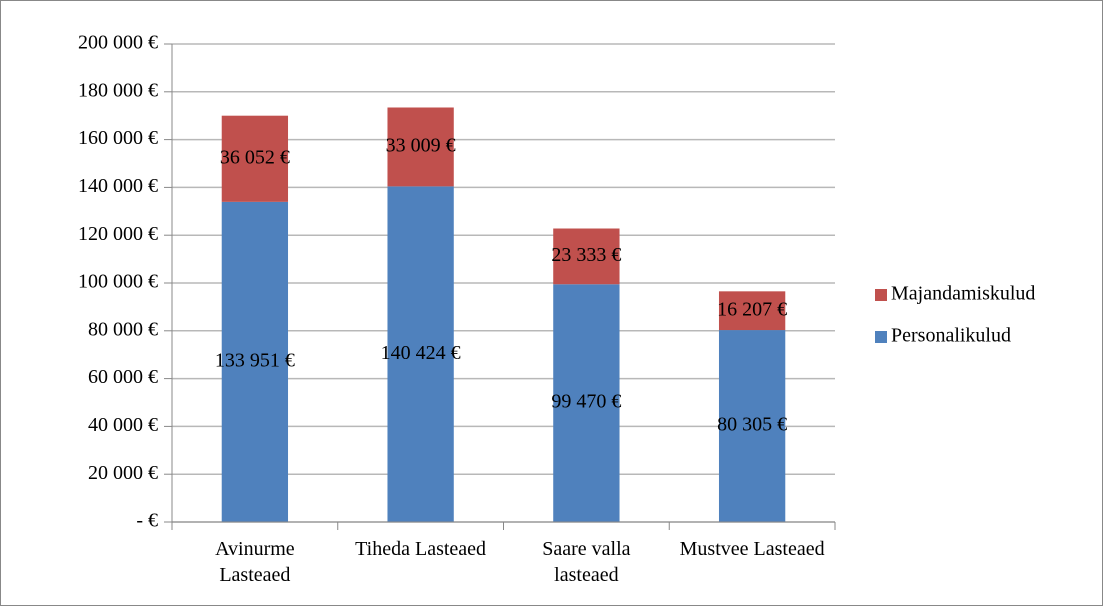 This screenshot has height=606, width=1103. What do you see at coordinates (255, 562) in the screenshot?
I see `x-tick-label: Avinurme Lasteaed` at bounding box center [255, 562].